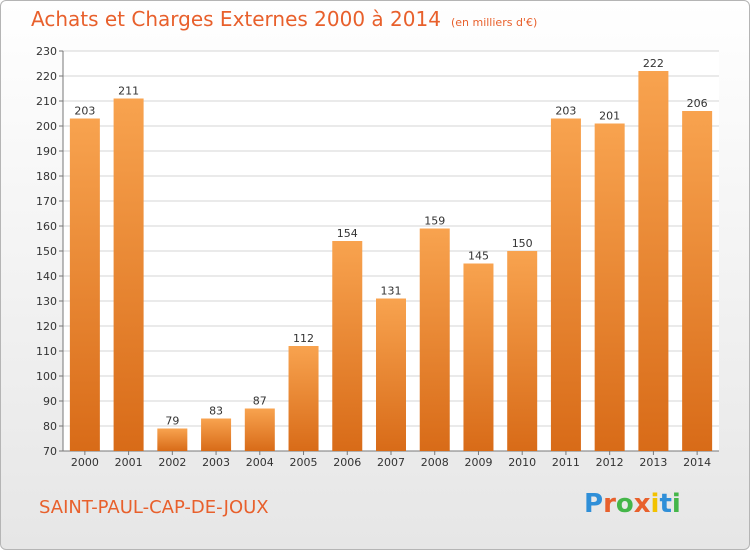 This screenshot has width=750, height=550. I want to click on data-label: 201, so click(609, 116).